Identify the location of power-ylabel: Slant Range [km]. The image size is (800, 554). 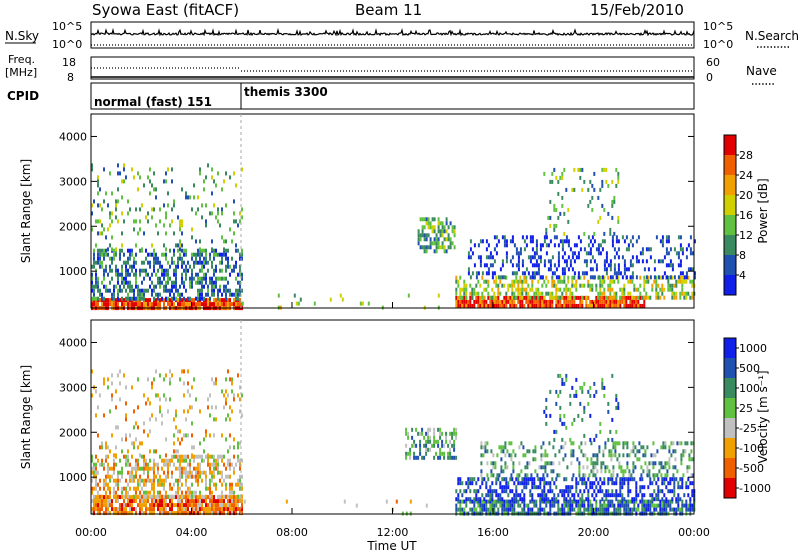
(26, 211).